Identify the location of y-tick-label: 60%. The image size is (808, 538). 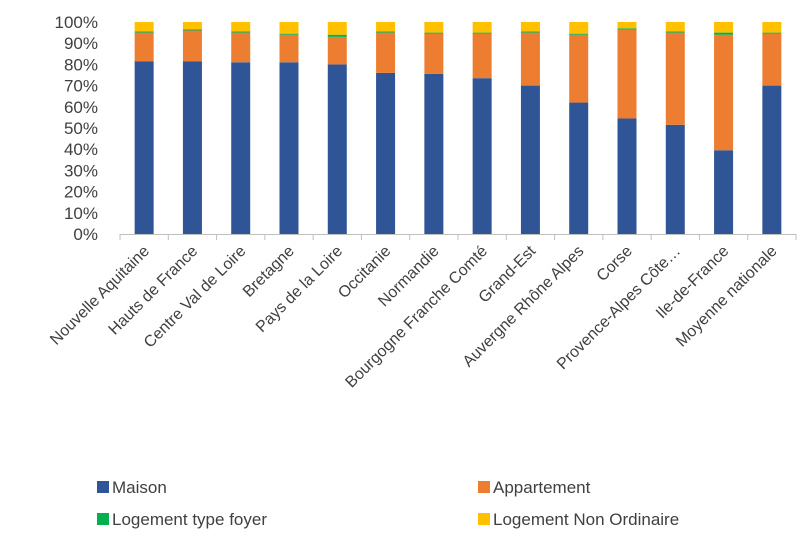
(81, 107).